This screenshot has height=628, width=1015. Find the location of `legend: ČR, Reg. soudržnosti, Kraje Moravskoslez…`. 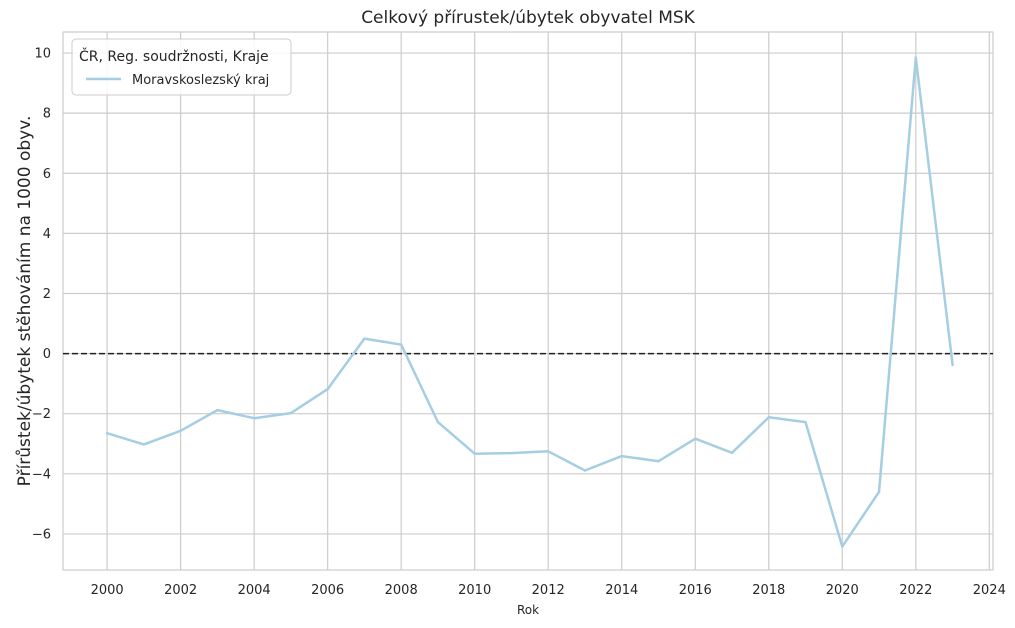

legend: ČR, Reg. soudržnosti, Kraje Moravskoslez… is located at coordinates (181, 67).